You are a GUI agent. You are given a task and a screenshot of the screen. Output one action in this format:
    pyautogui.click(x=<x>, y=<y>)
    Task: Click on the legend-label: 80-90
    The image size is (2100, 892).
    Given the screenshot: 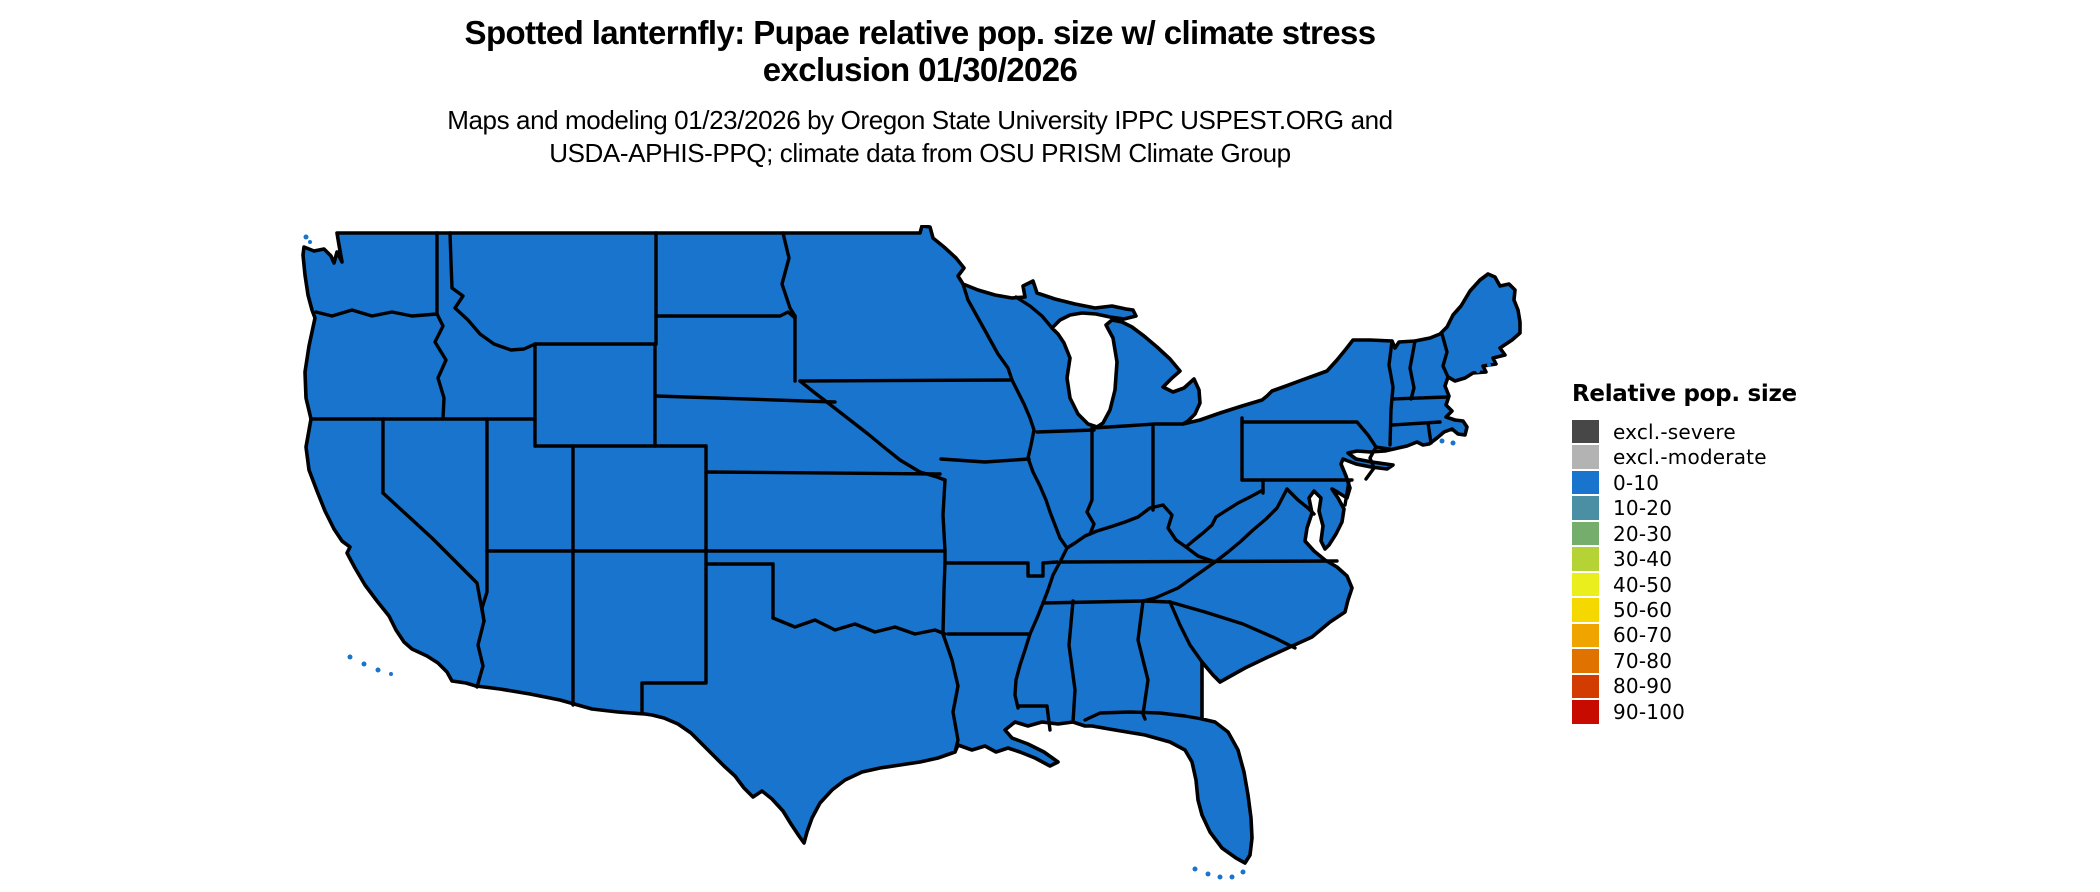 What is the action you would take?
    pyautogui.click(x=1643, y=686)
    